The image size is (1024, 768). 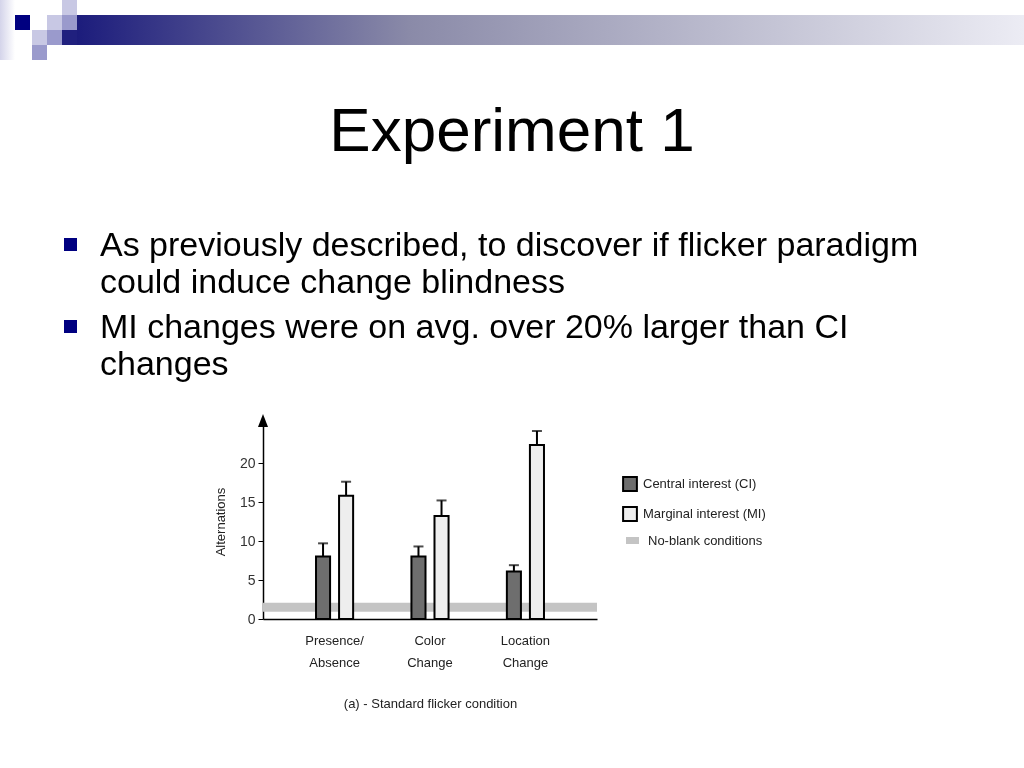 I want to click on y-tick-label: 5, so click(x=251, y=579).